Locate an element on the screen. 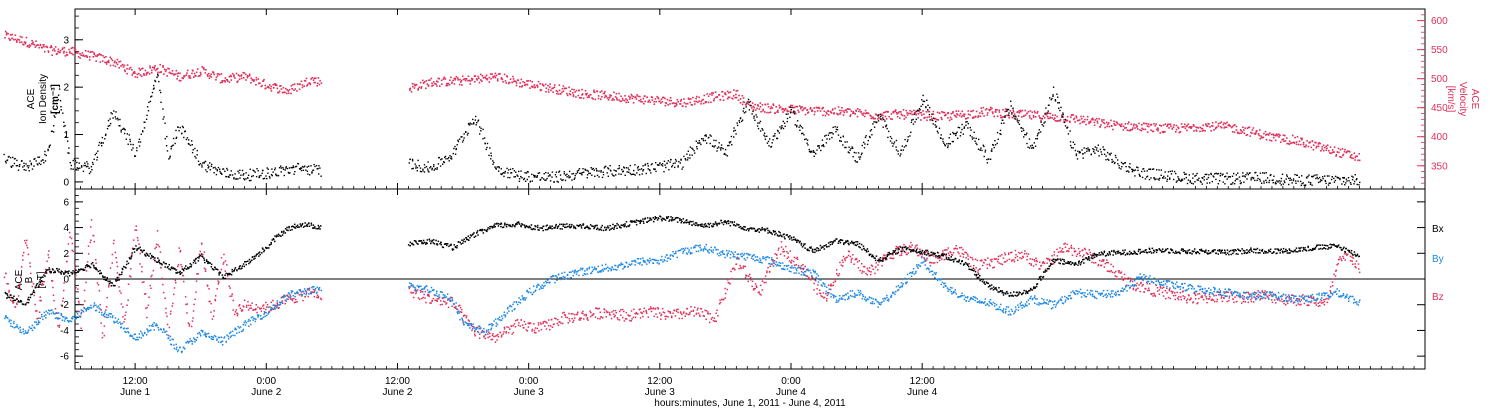 The image size is (1500, 410). y-b-tick-label: 4 is located at coordinates (66, 228).